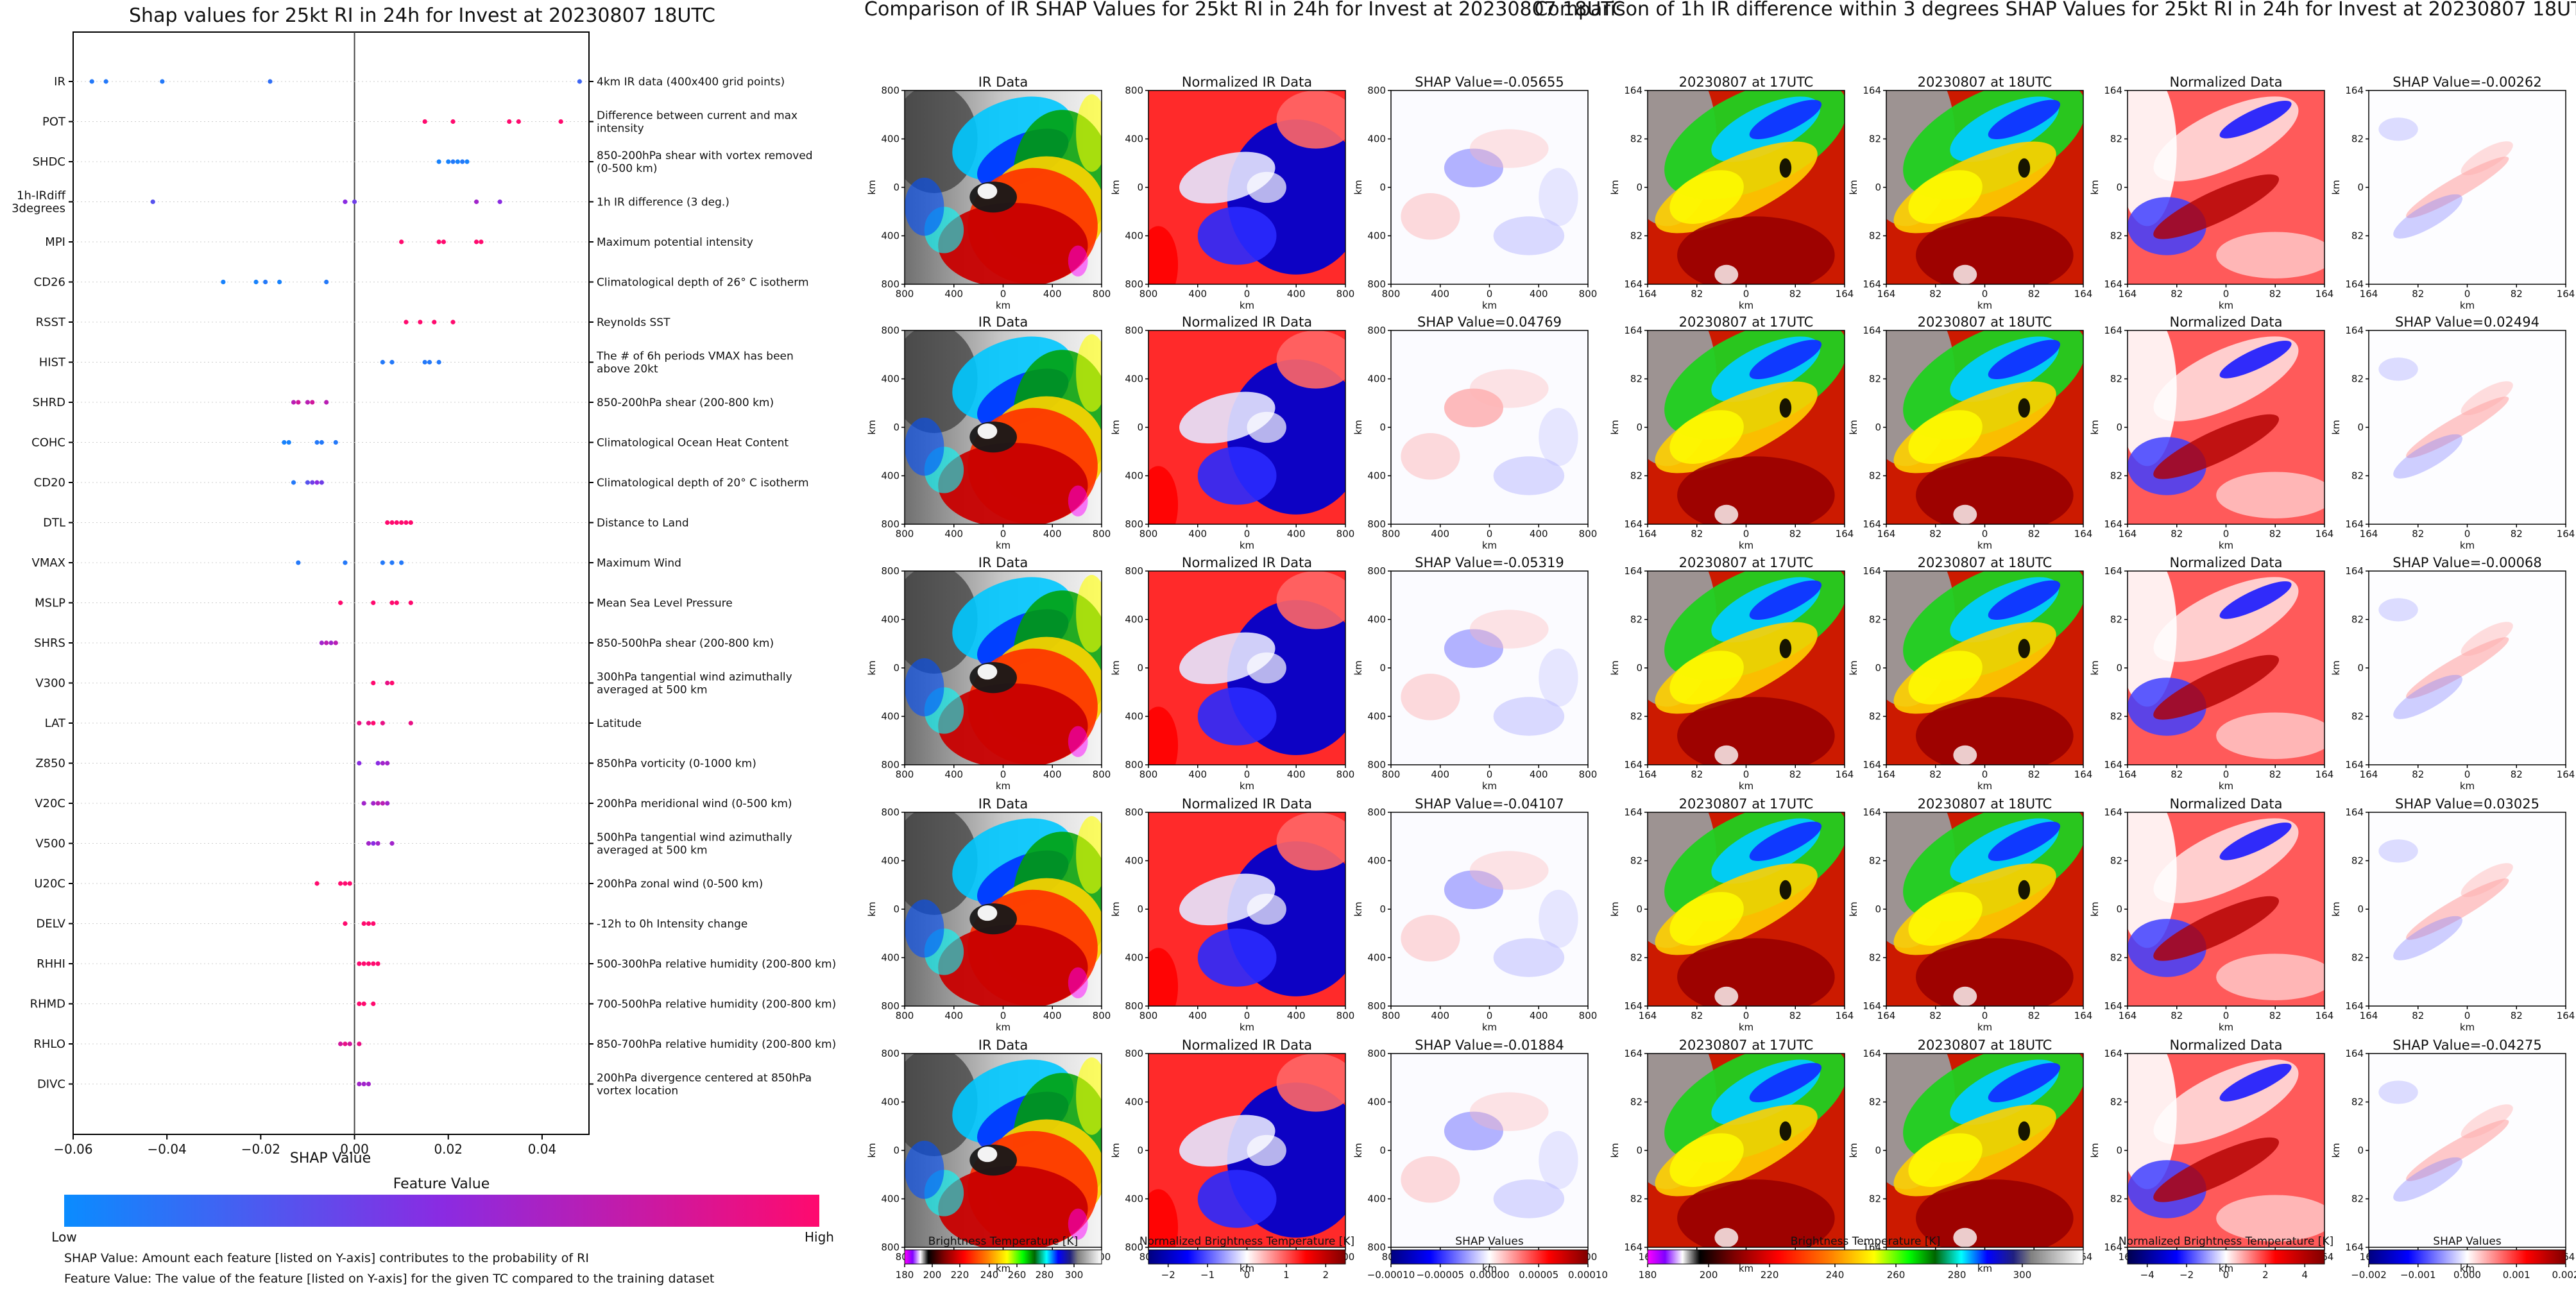 This screenshot has height=1289, width=2576. I want to click on colorbar-tick-label: 300, so click(2022, 1275).